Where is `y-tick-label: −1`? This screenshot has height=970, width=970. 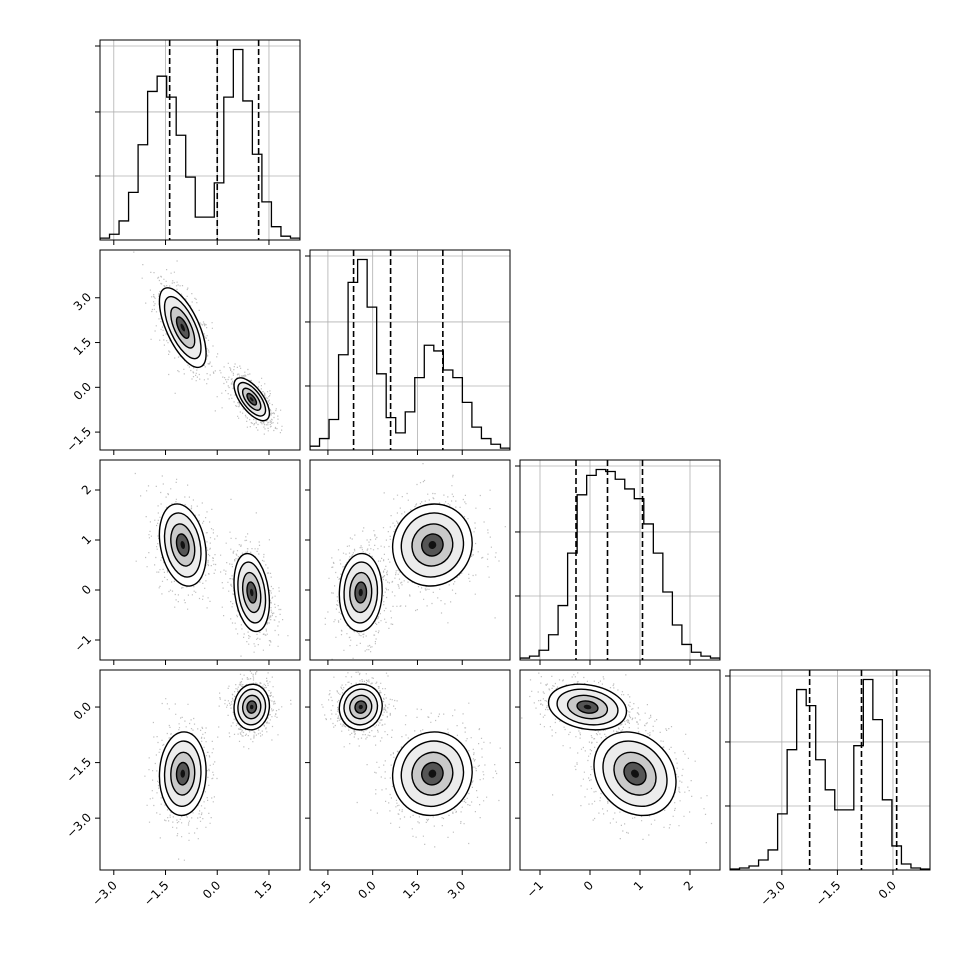
y-tick-label: −1 is located at coordinates (83, 643).